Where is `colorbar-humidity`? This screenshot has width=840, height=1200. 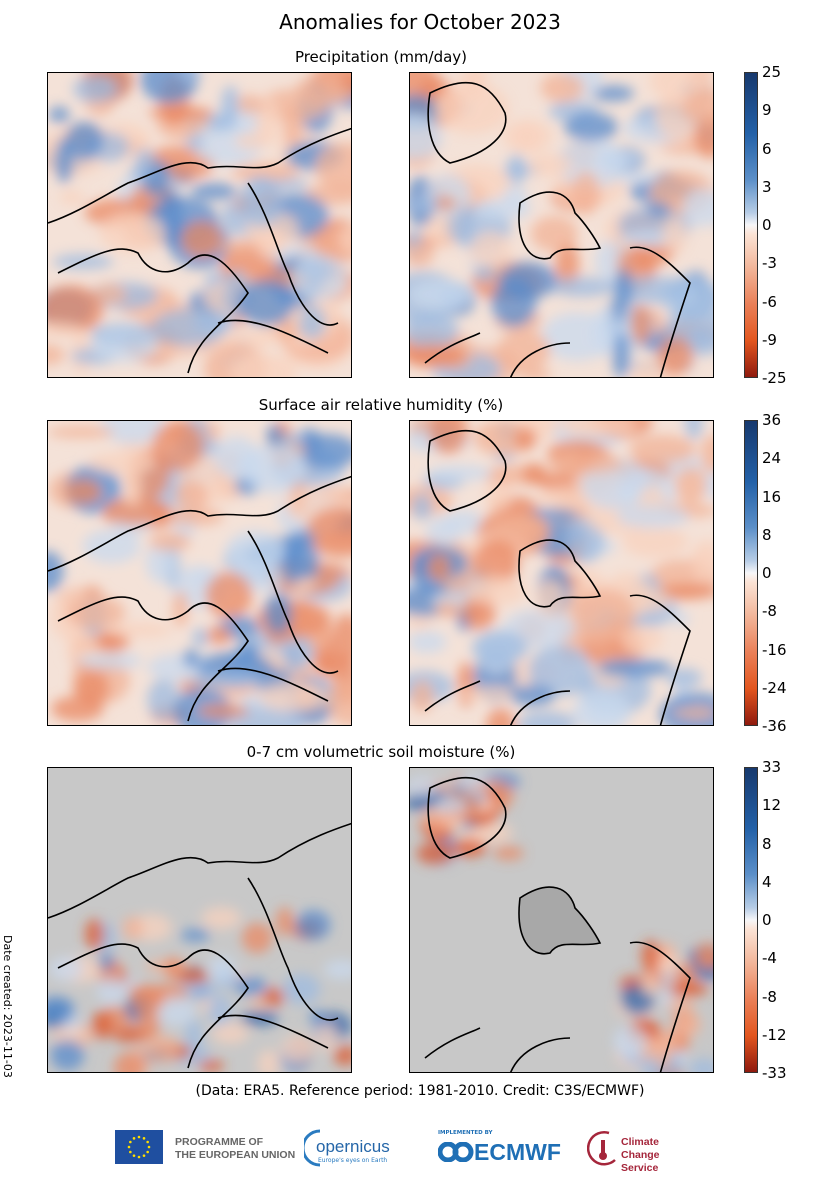 colorbar-humidity is located at coordinates (751, 573).